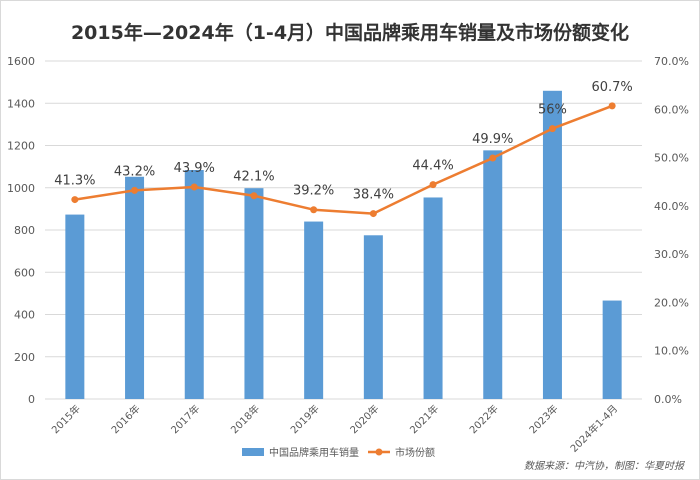 Image resolution: width=700 pixels, height=480 pixels. What do you see at coordinates (671, 61) in the screenshot?
I see `y-right-tick-label: 70.0%` at bounding box center [671, 61].